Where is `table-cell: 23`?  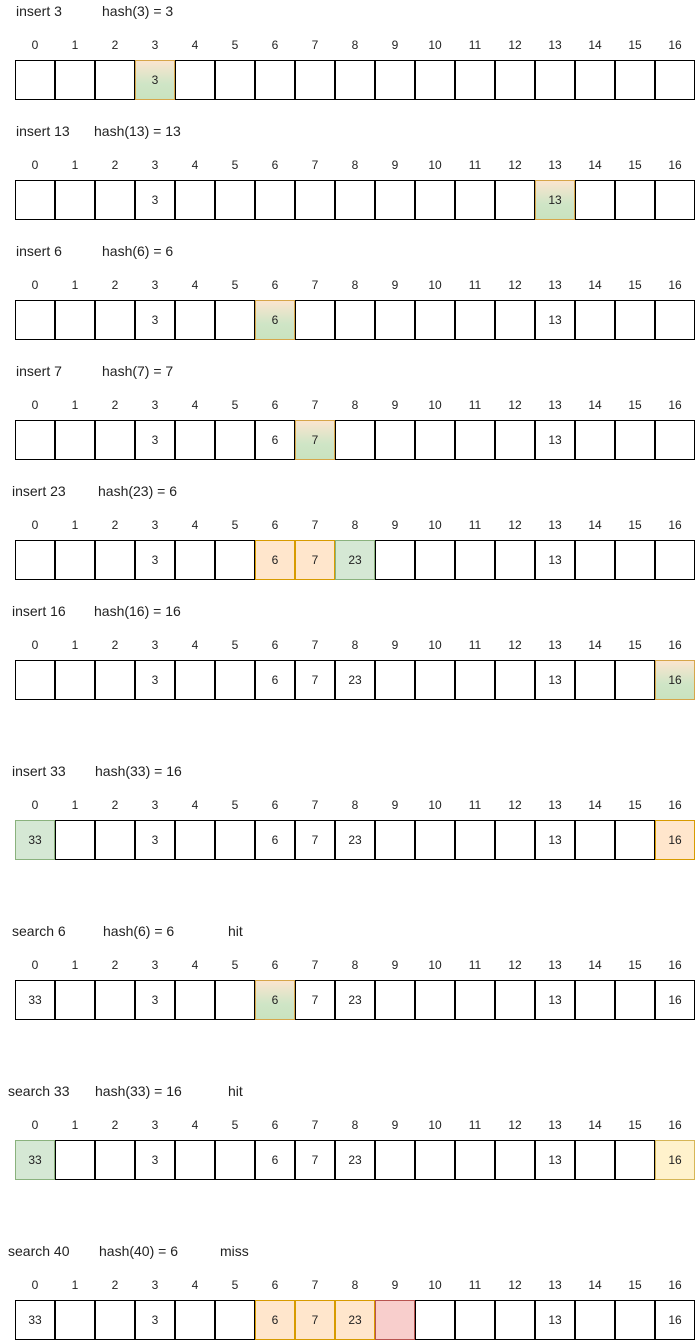 table-cell: 23 is located at coordinates (355, 1320).